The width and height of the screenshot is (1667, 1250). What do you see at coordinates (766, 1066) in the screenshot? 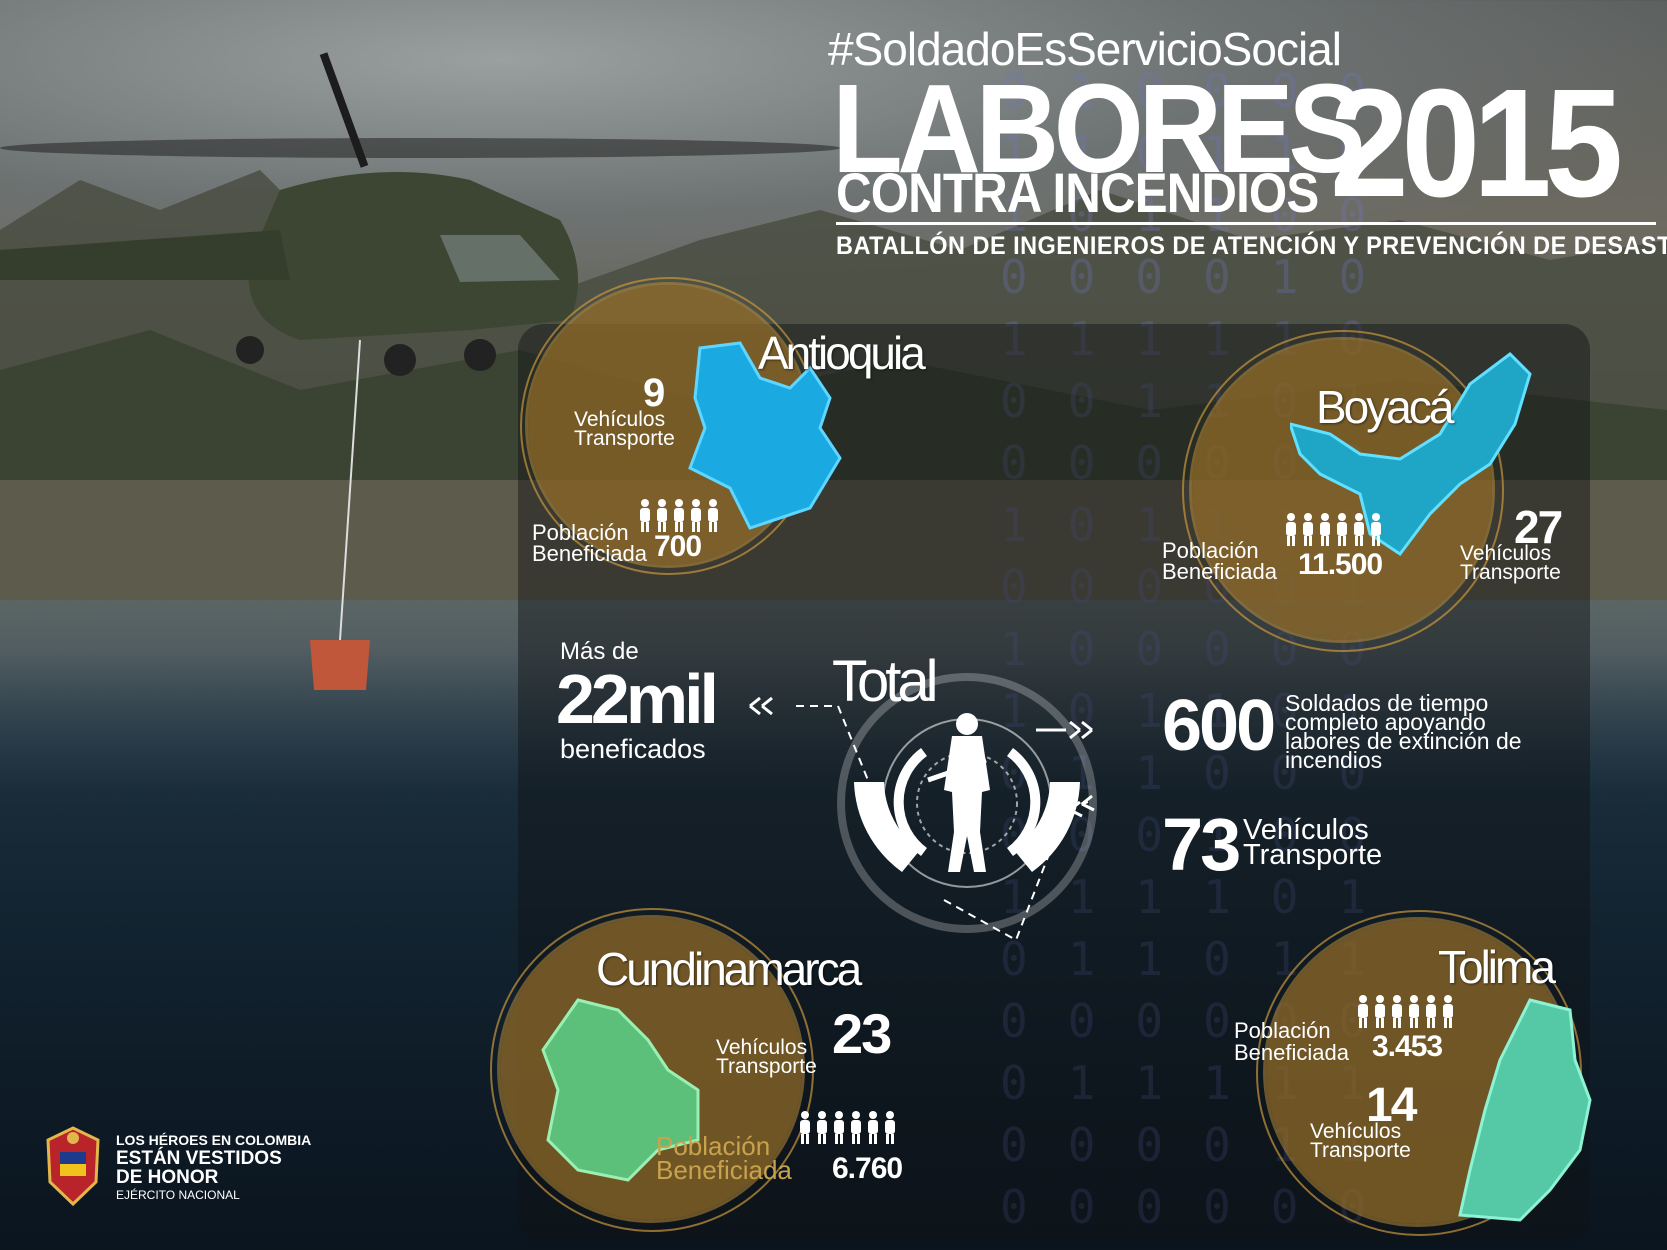
I see `cundinamarca-vehicles-label-2: Transporte` at bounding box center [766, 1066].